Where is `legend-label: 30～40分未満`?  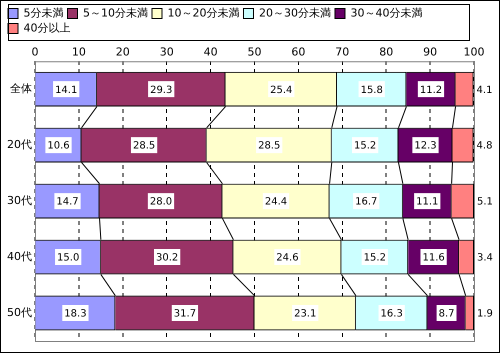
legend-label: 30～40分未満 is located at coordinates (386, 13).